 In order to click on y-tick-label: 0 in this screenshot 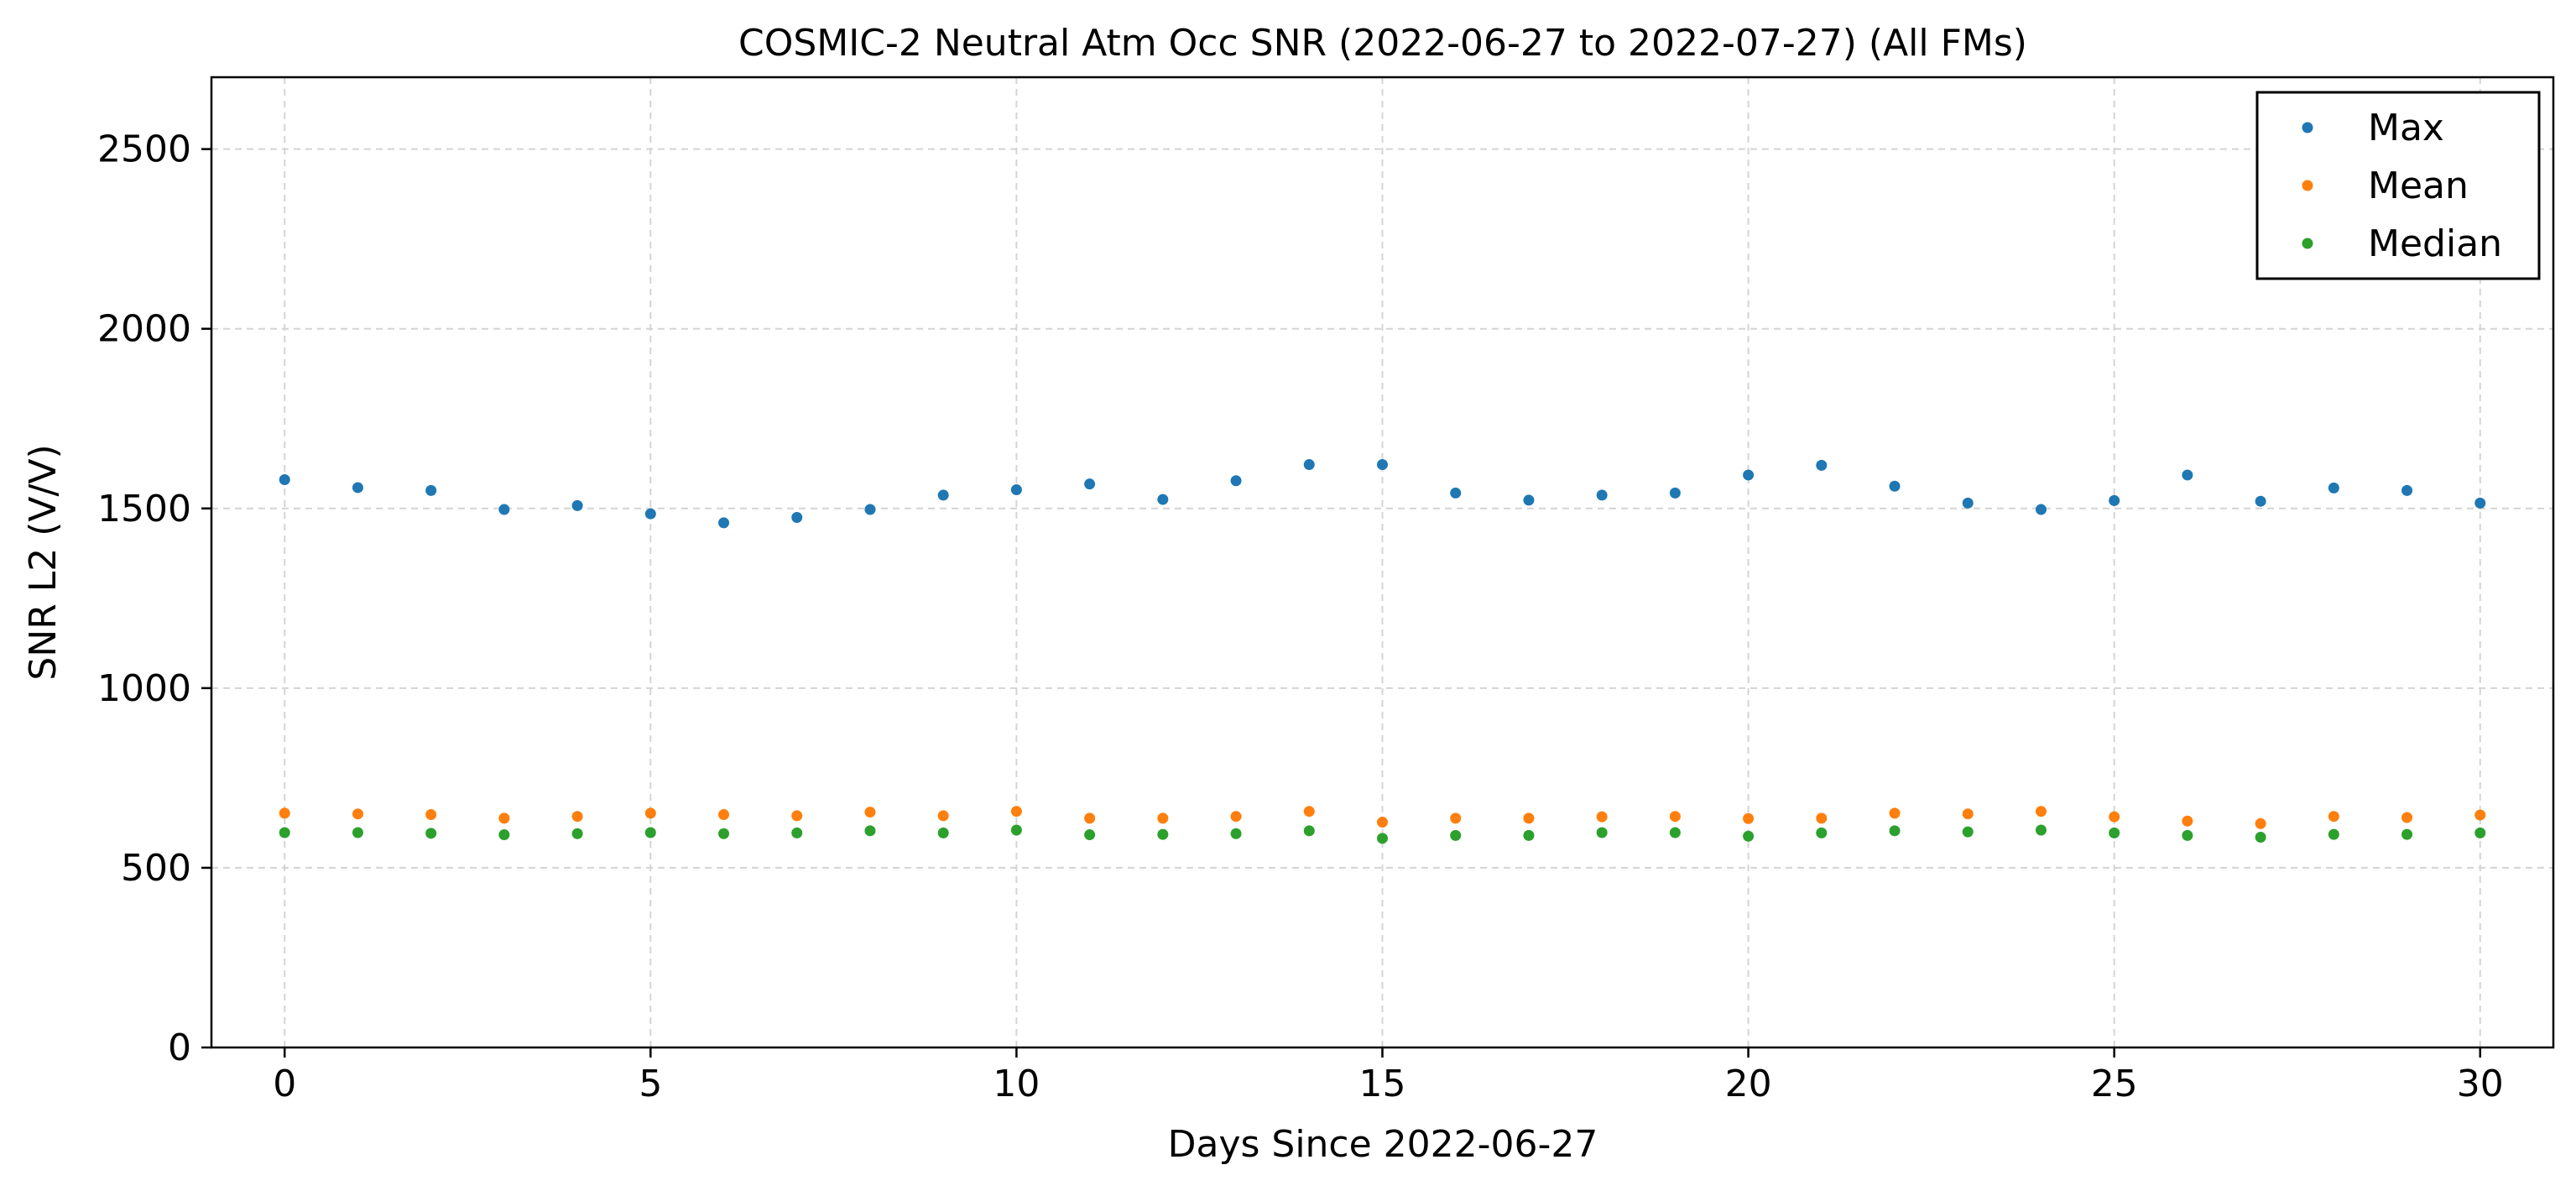, I will do `click(179, 1047)`.